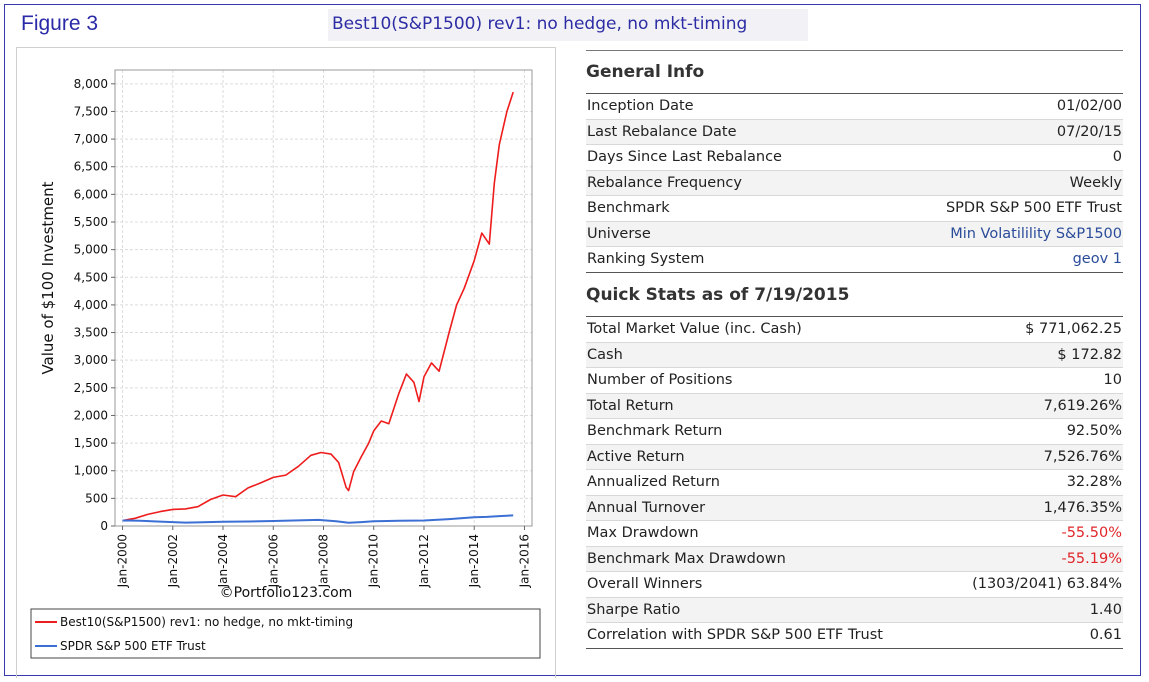 The width and height of the screenshot is (1149, 682). Describe the element at coordinates (645, 584) in the screenshot. I see `quick-stats-label: Overall Winners` at that location.